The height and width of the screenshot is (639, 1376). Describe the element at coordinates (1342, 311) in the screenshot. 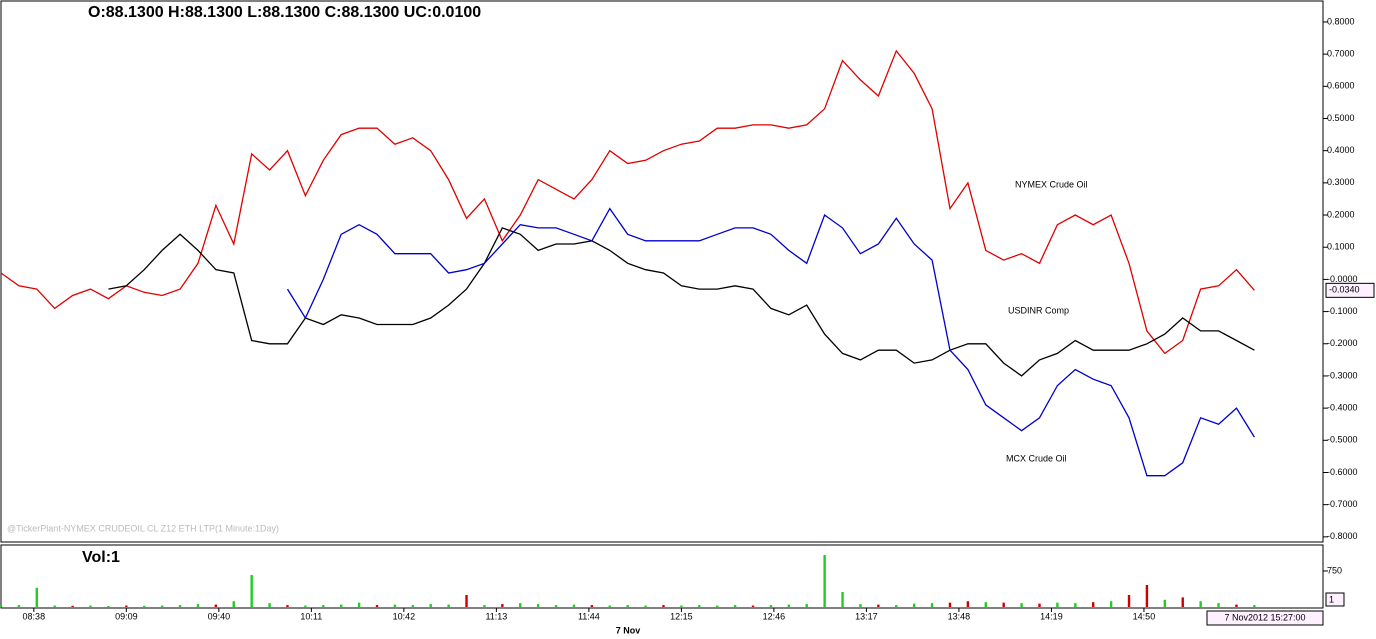

I see `y-tick-label: -0.1000` at that location.